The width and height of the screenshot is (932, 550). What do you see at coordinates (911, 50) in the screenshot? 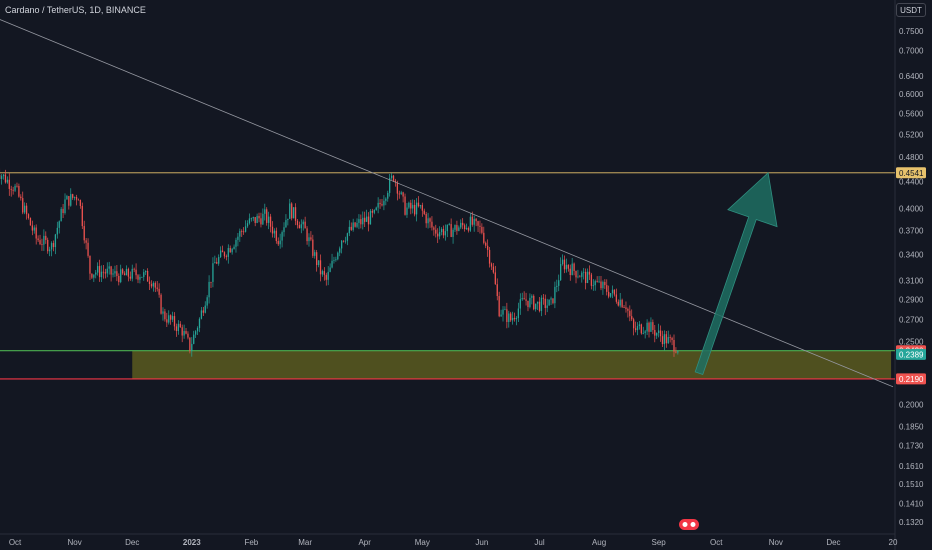
I see `price-tick-label: 0.7000` at bounding box center [911, 50].